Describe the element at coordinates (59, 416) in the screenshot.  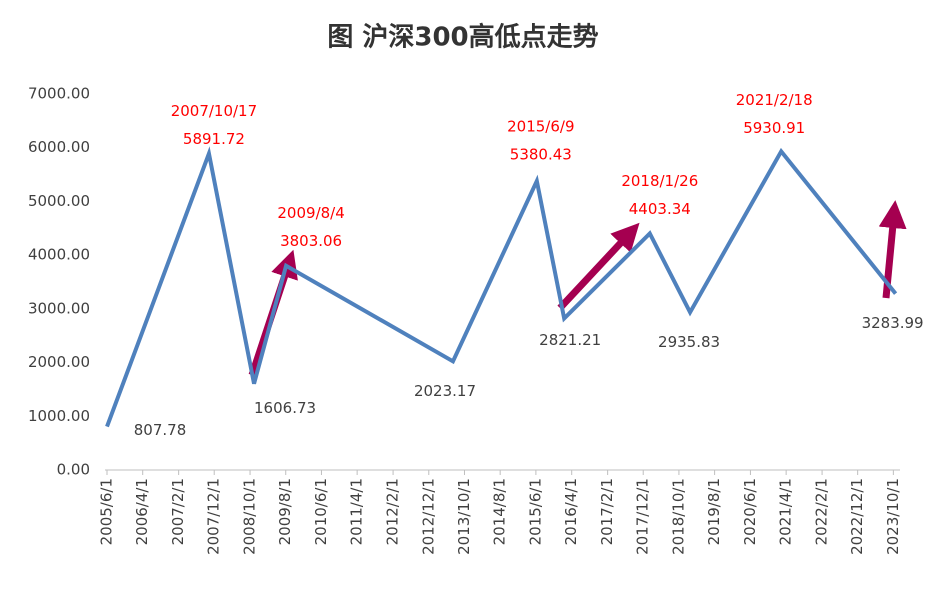
I see `y-tick-label: 1000.00` at that location.